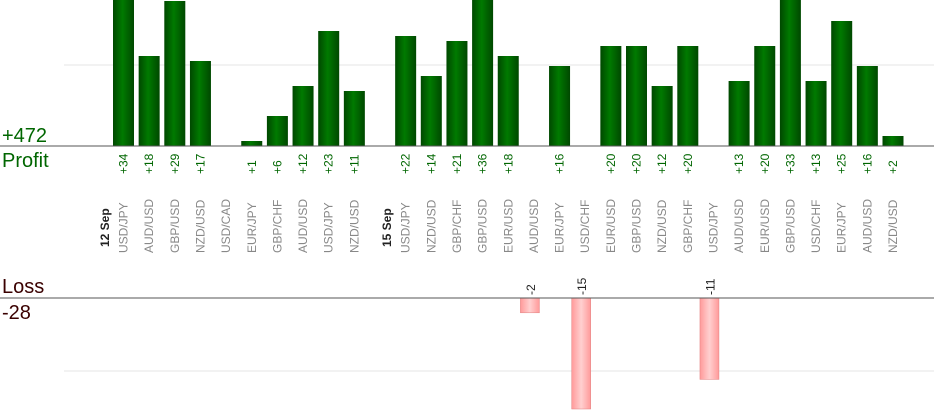  What do you see at coordinates (105, 227) in the screenshot?
I see `date-label: 12 Sep` at bounding box center [105, 227].